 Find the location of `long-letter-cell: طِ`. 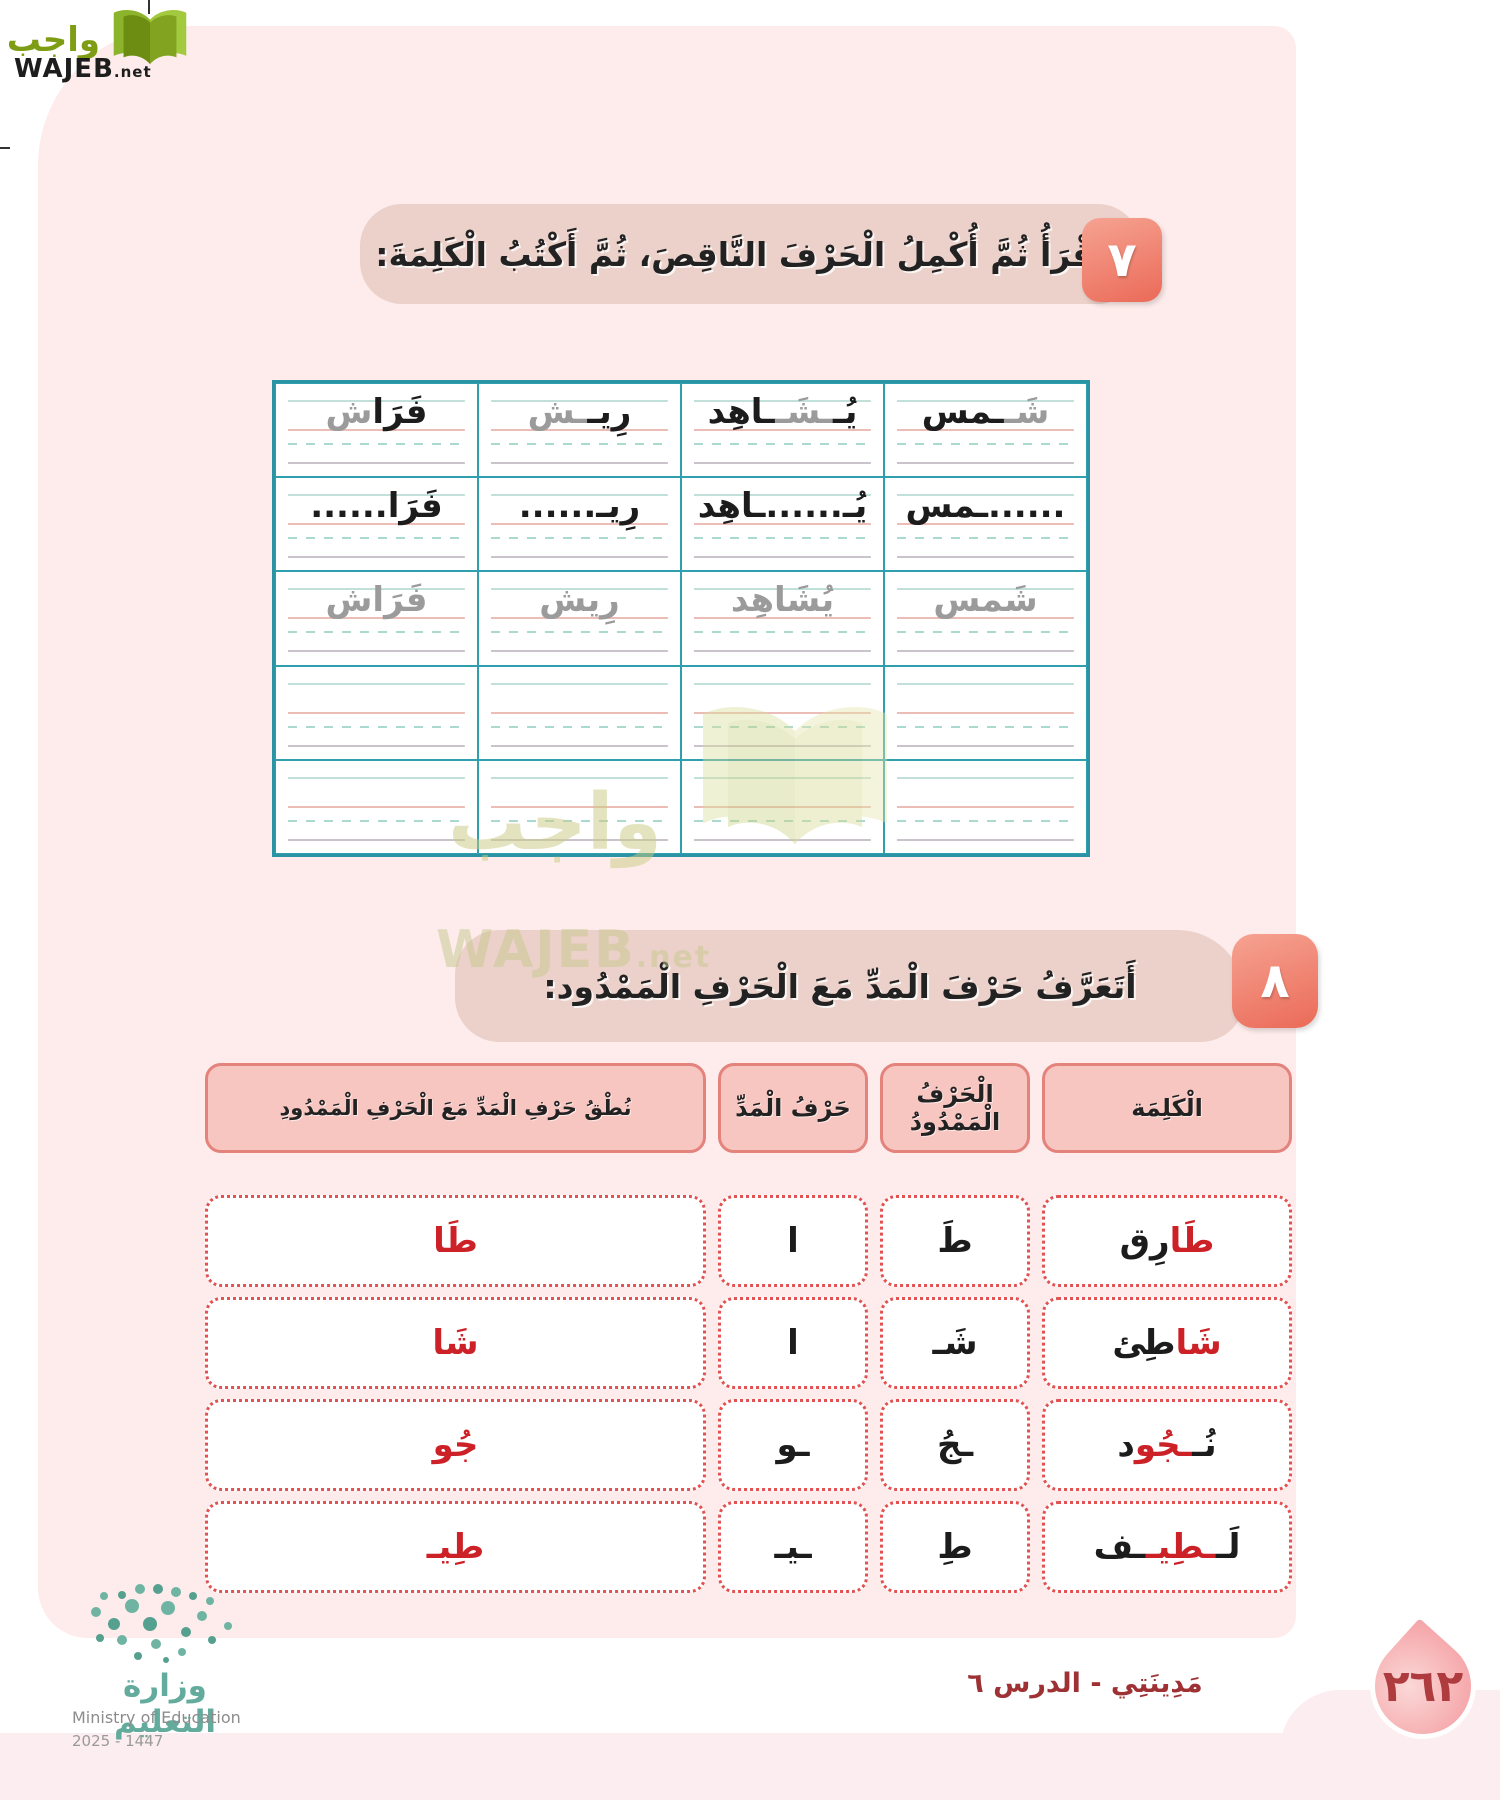

long-letter-cell: طِ is located at coordinates (955, 1547).